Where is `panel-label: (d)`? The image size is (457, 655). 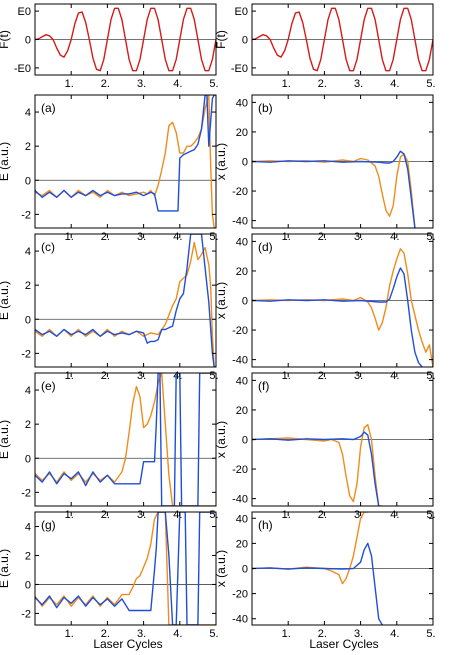 panel-label: (d) is located at coordinates (265, 247).